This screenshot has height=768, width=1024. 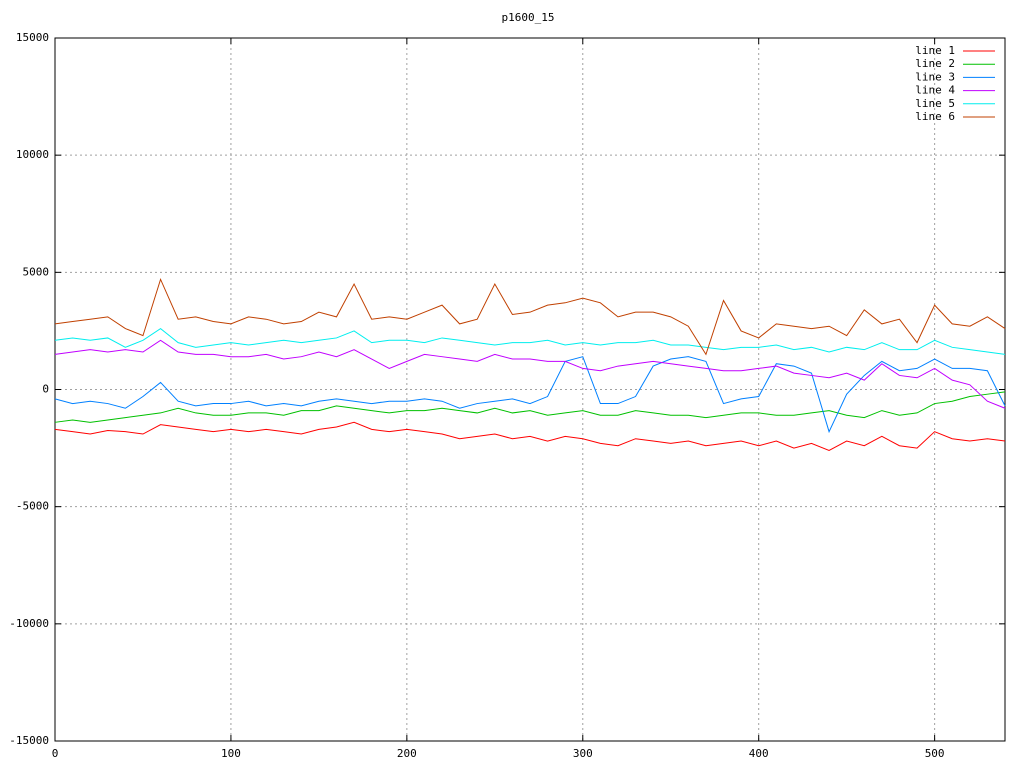 What do you see at coordinates (935, 76) in the screenshot?
I see `legend-label: line 3` at bounding box center [935, 76].